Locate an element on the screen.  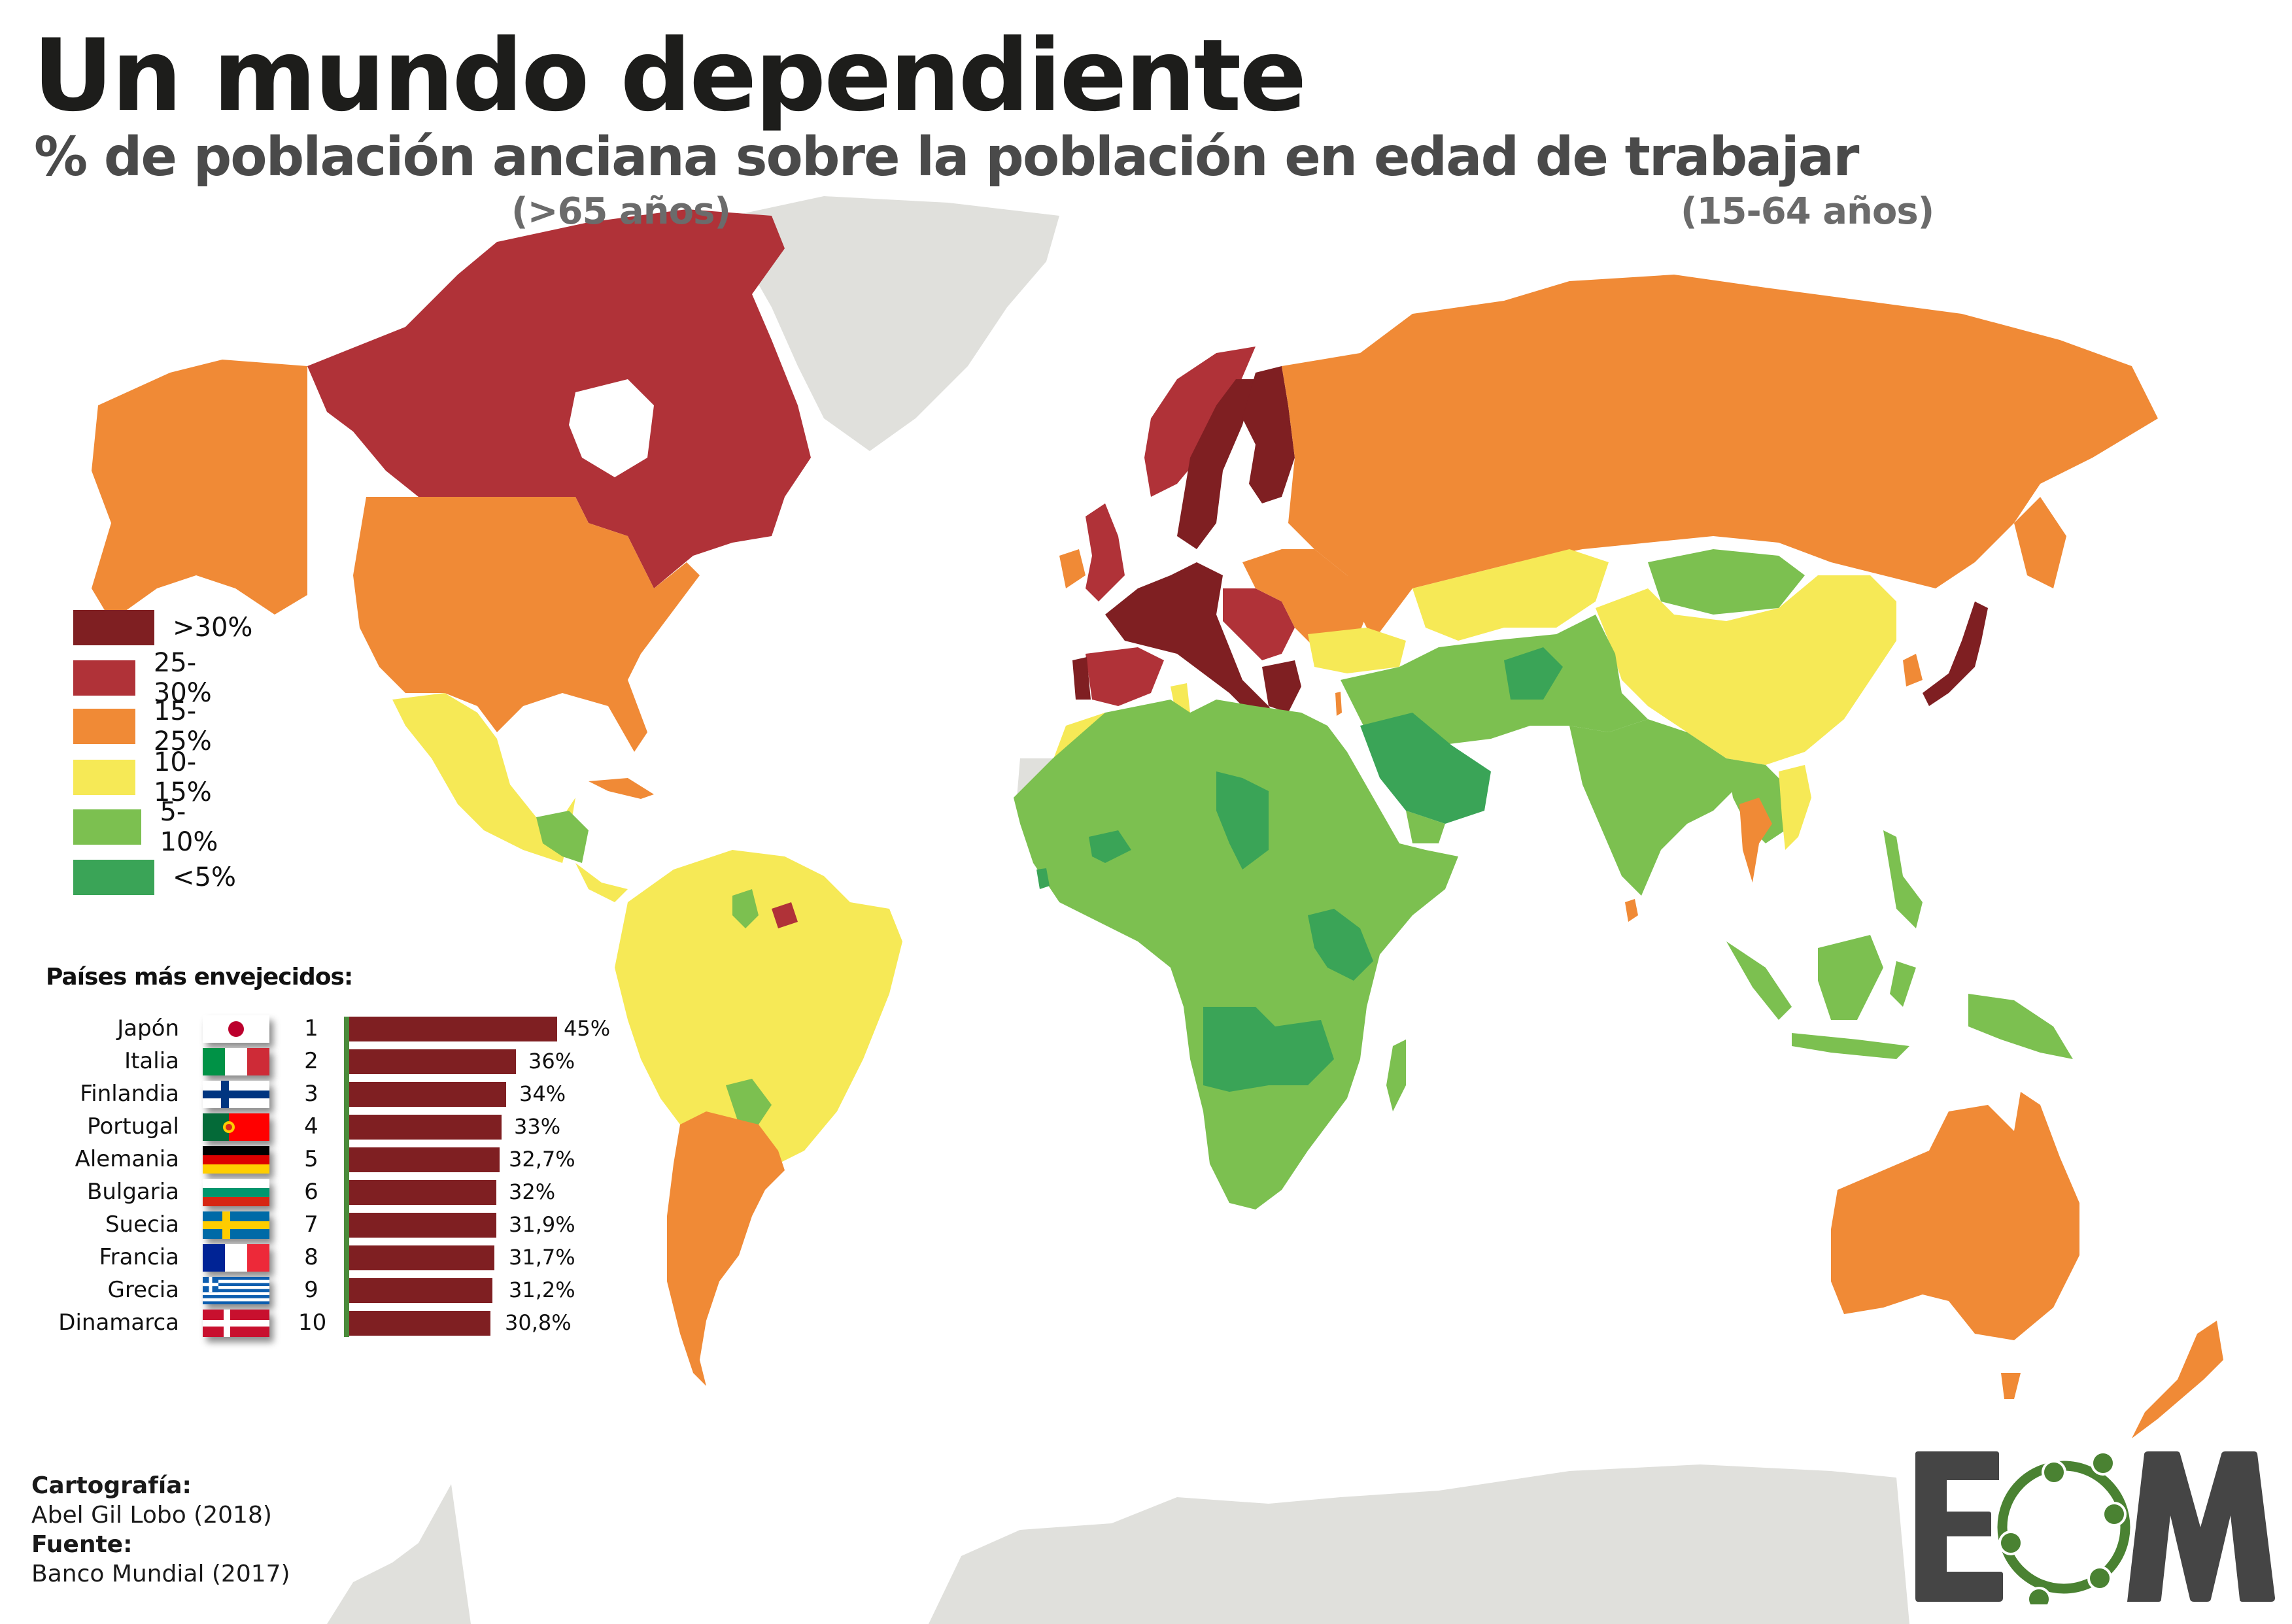
finland-flag-icon is located at coordinates (236, 1094).